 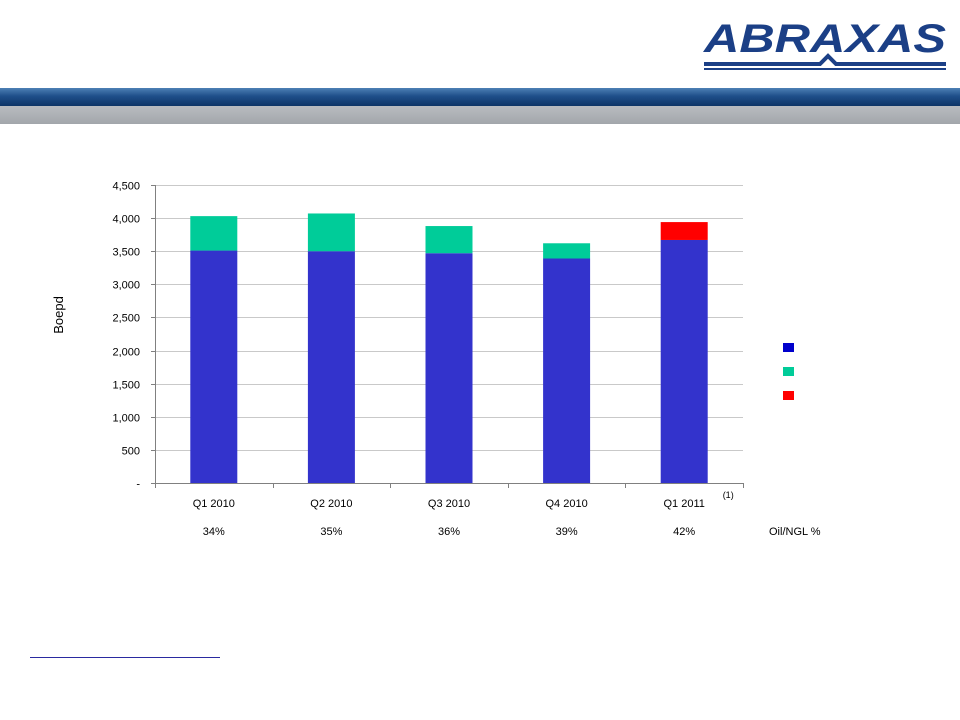 I want to click on y-tick-label: 2,500, so click(x=126, y=319).